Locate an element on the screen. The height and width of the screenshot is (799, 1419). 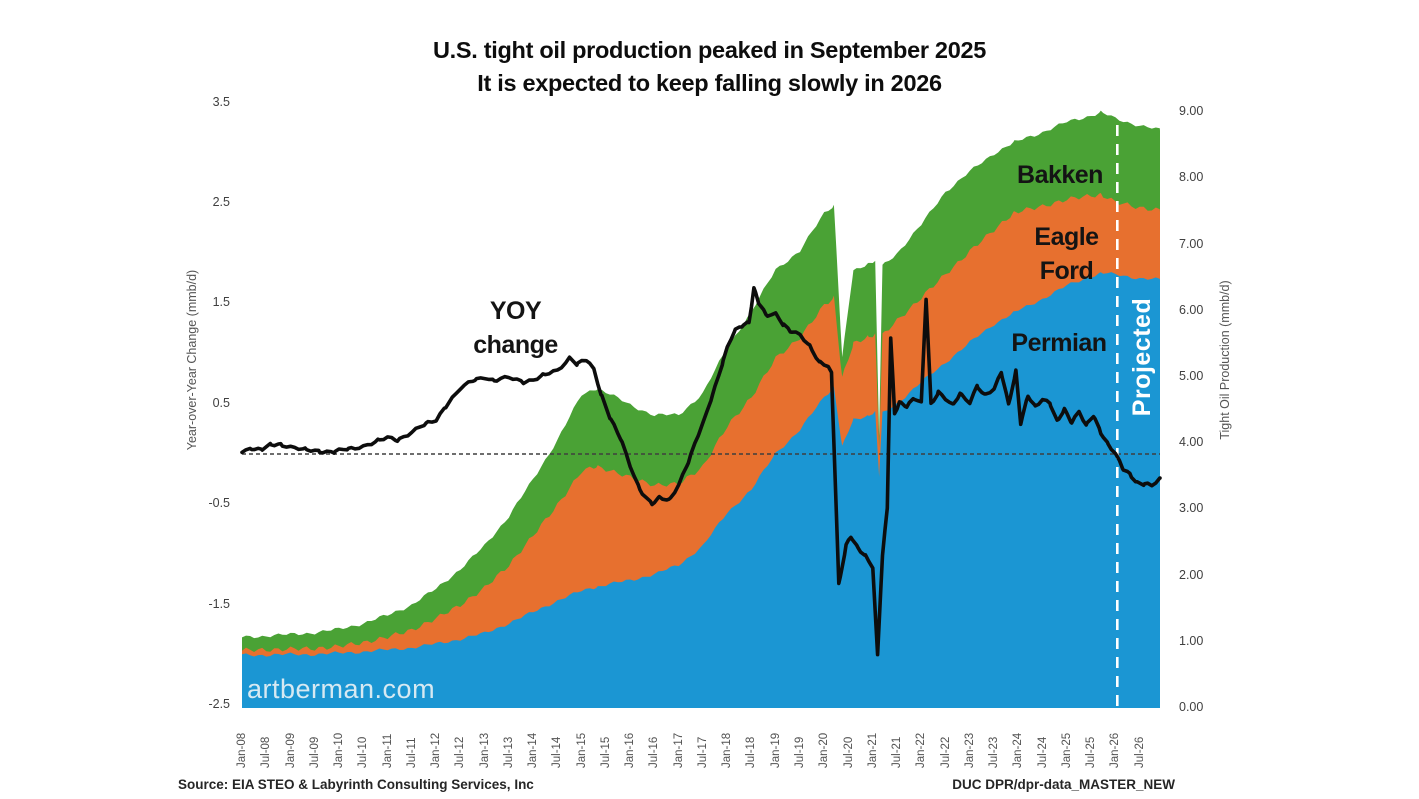
right-axis-tick-label: 5.00 is located at coordinates (1191, 376).